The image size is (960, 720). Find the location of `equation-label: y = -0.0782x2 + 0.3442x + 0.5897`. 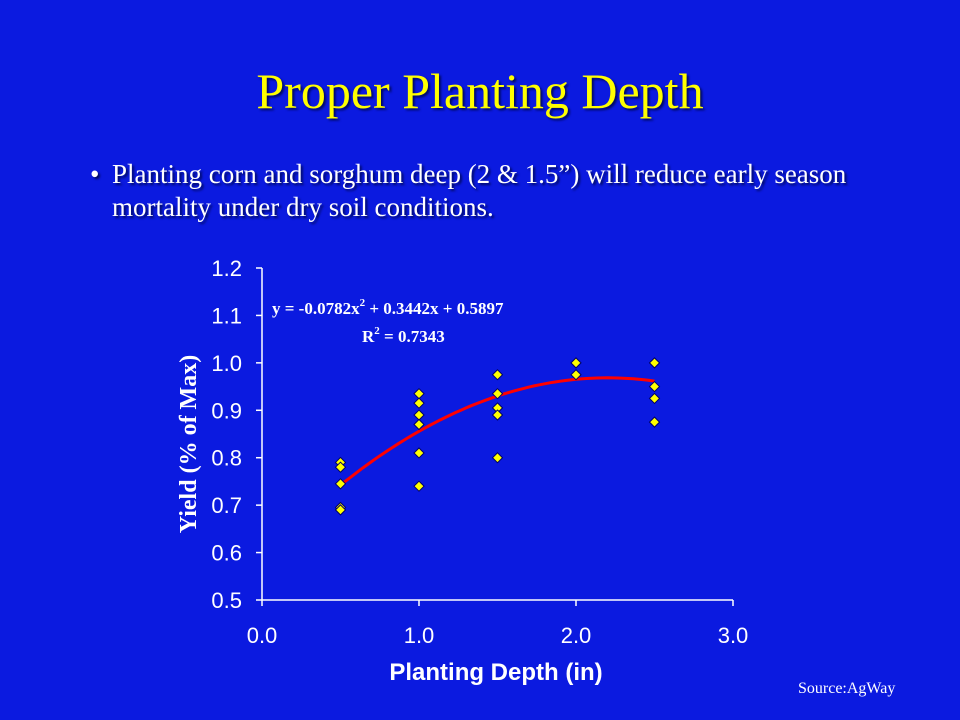

equation-label: y = -0.0782x2 + 0.3442x + 0.5897 is located at coordinates (388, 307).